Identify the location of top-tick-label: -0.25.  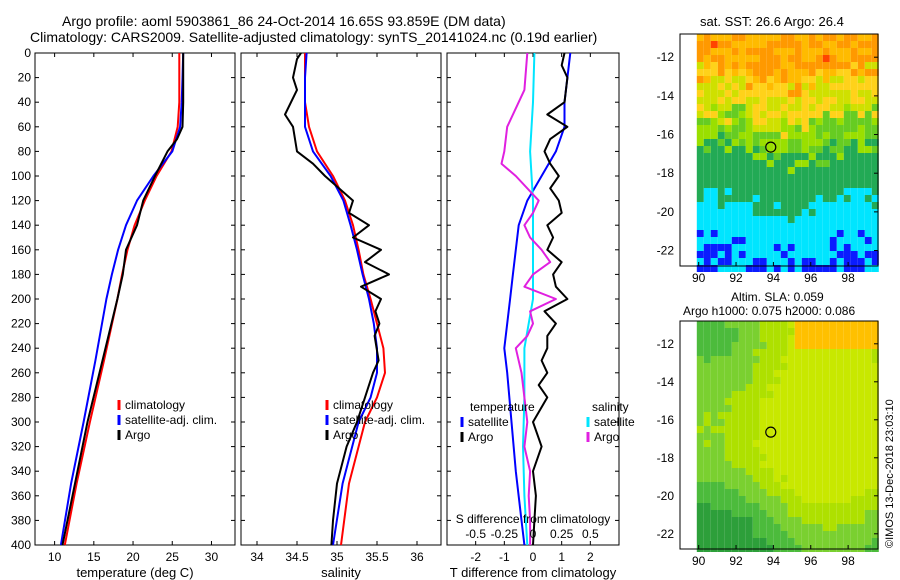
(505, 534).